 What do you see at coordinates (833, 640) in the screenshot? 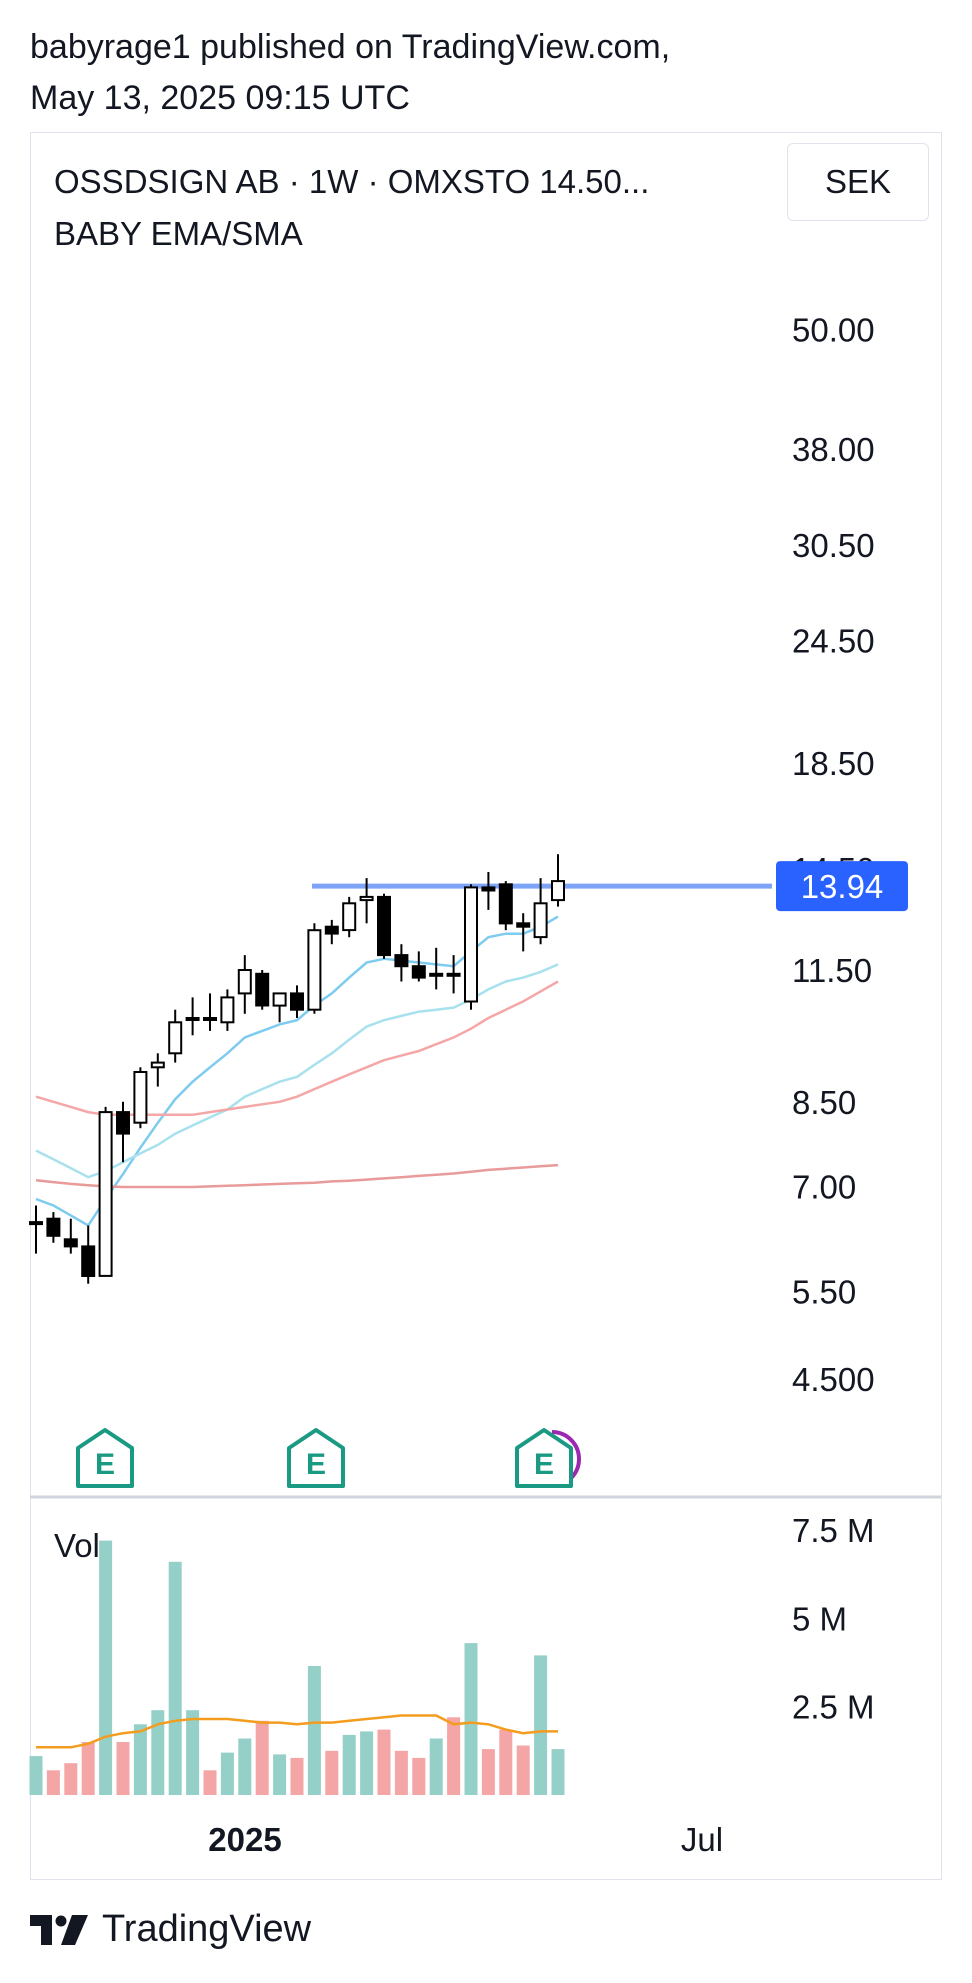
I see `price-tick-label: 24.50` at bounding box center [833, 640].